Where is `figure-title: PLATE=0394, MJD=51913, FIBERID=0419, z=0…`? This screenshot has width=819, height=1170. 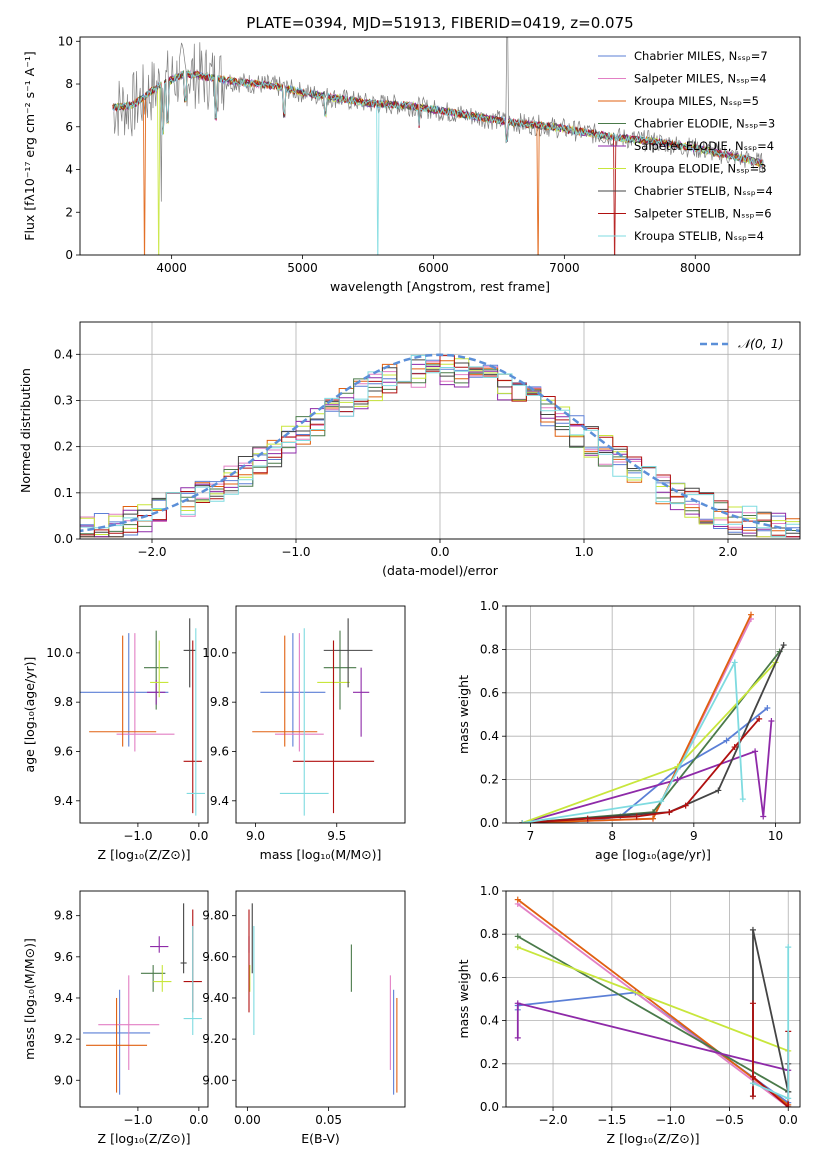 figure-title: PLATE=0394, MJD=51913, FIBERID=0419, z=0… is located at coordinates (439, 23).